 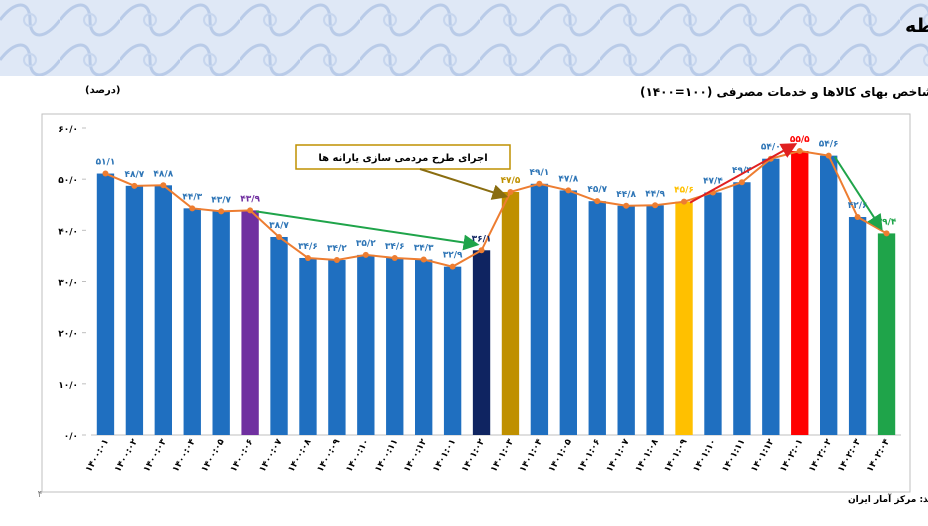 I want to click on x-tick-label: ۱۴۰۱:۰۸, so click(x=647, y=455).